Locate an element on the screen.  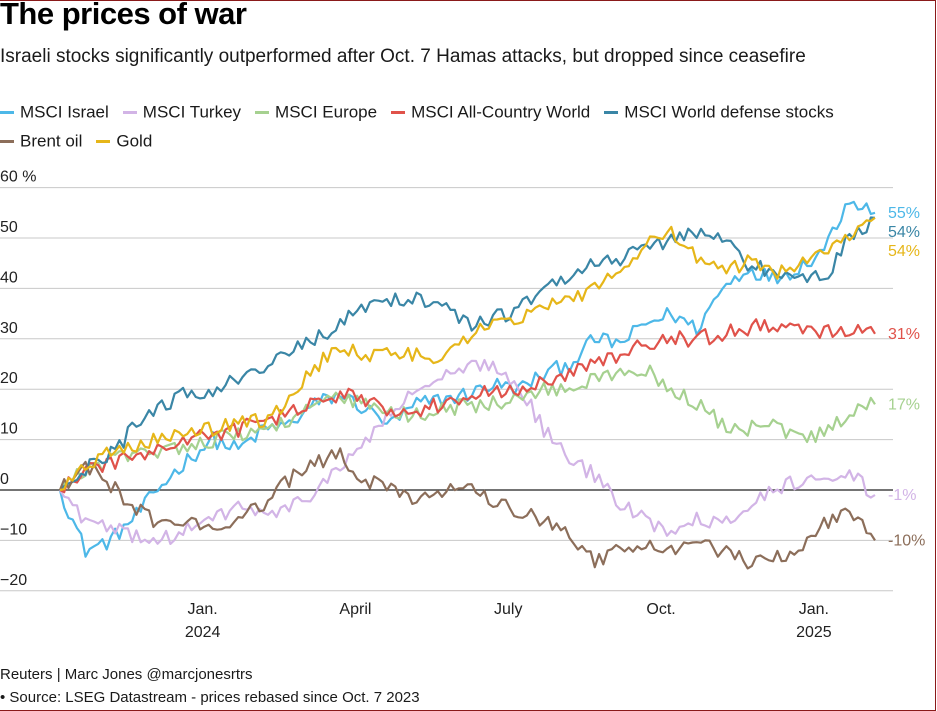
legend-item-brent-oil: Brent oil is located at coordinates (41, 141).